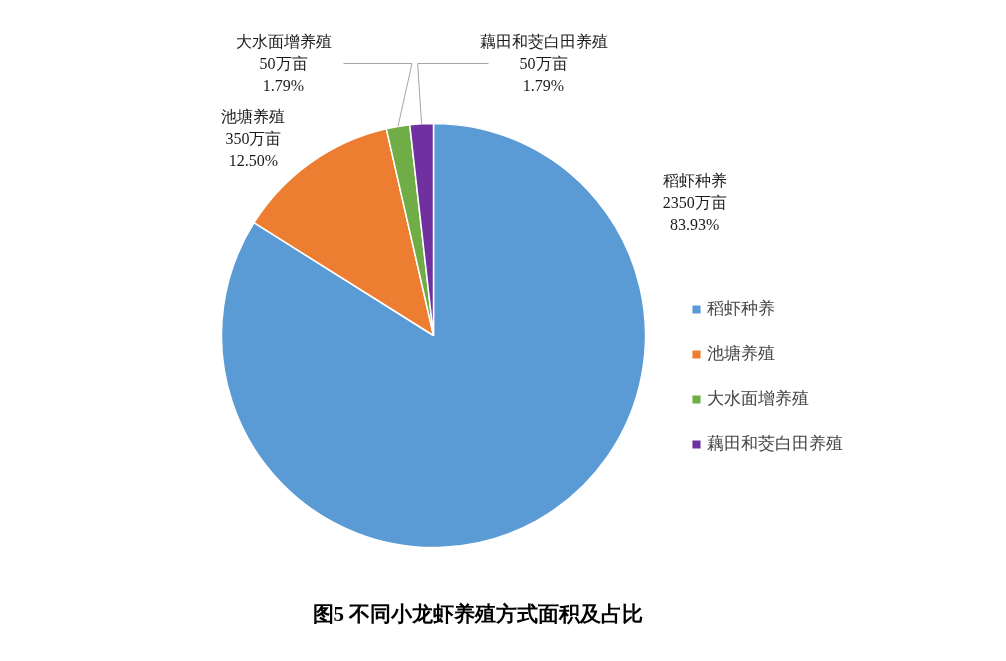 This screenshot has height=661, width=1006. Describe the element at coordinates (775, 444) in the screenshot. I see `legend-label: 藕田和茭白田养殖` at that location.